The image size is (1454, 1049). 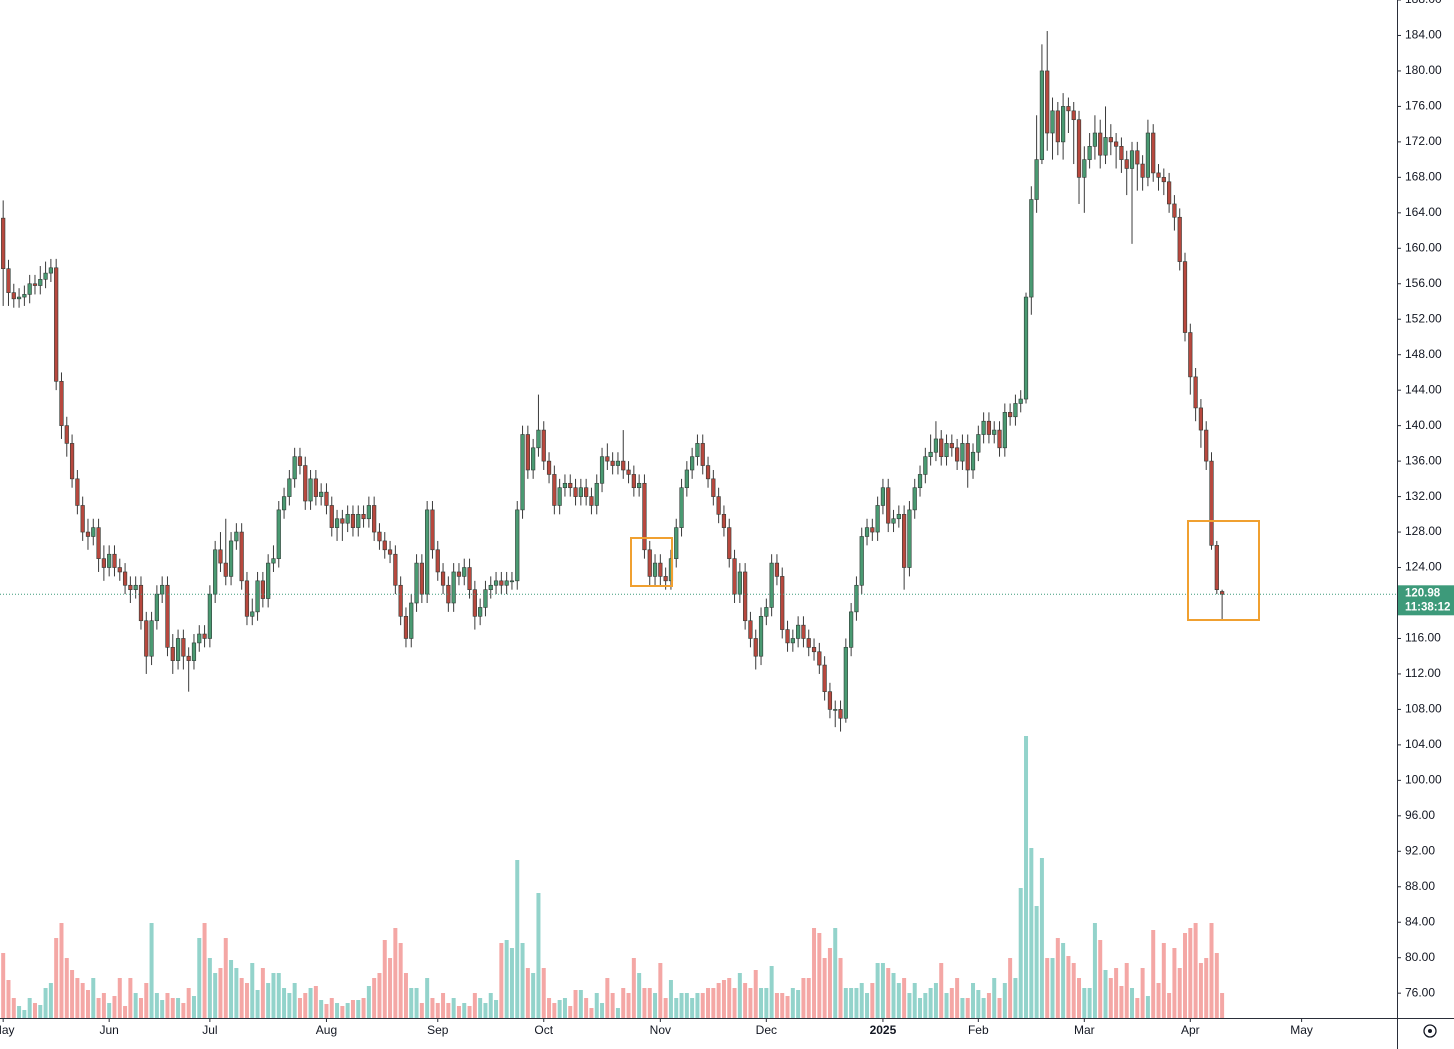 What do you see at coordinates (1190, 1030) in the screenshot?
I see `x-tick-label: Apr` at bounding box center [1190, 1030].